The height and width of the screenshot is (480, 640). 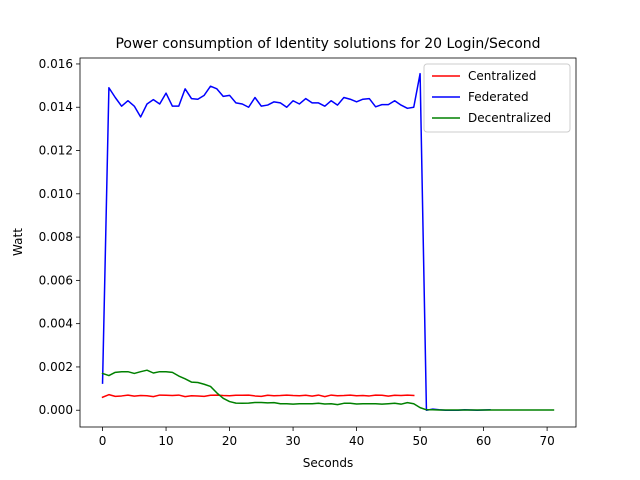 I want to click on legend-label: Decentralized, so click(x=509, y=118).